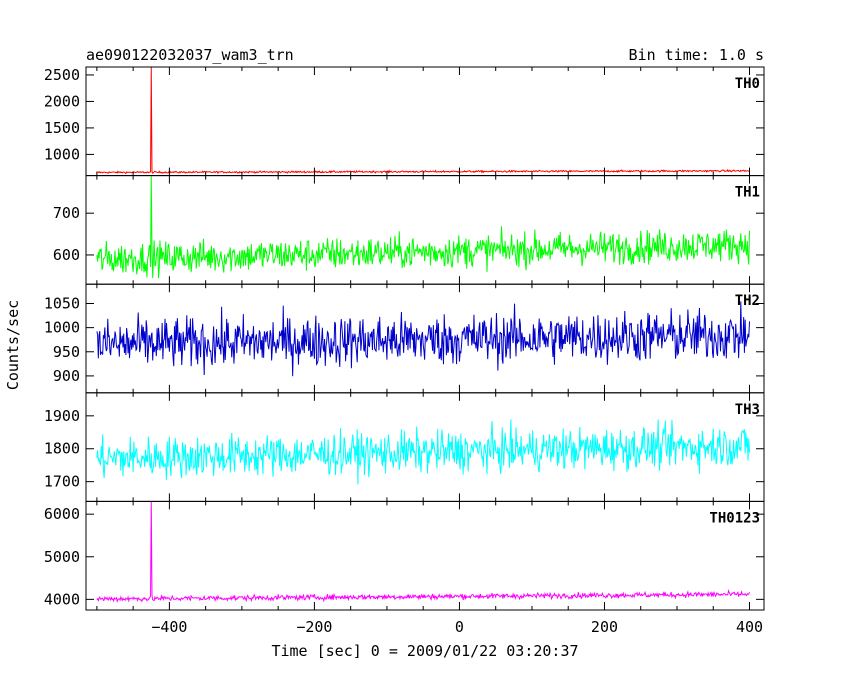 The image size is (850, 680). I want to click on y-tick-label: 1800, so click(62, 449).